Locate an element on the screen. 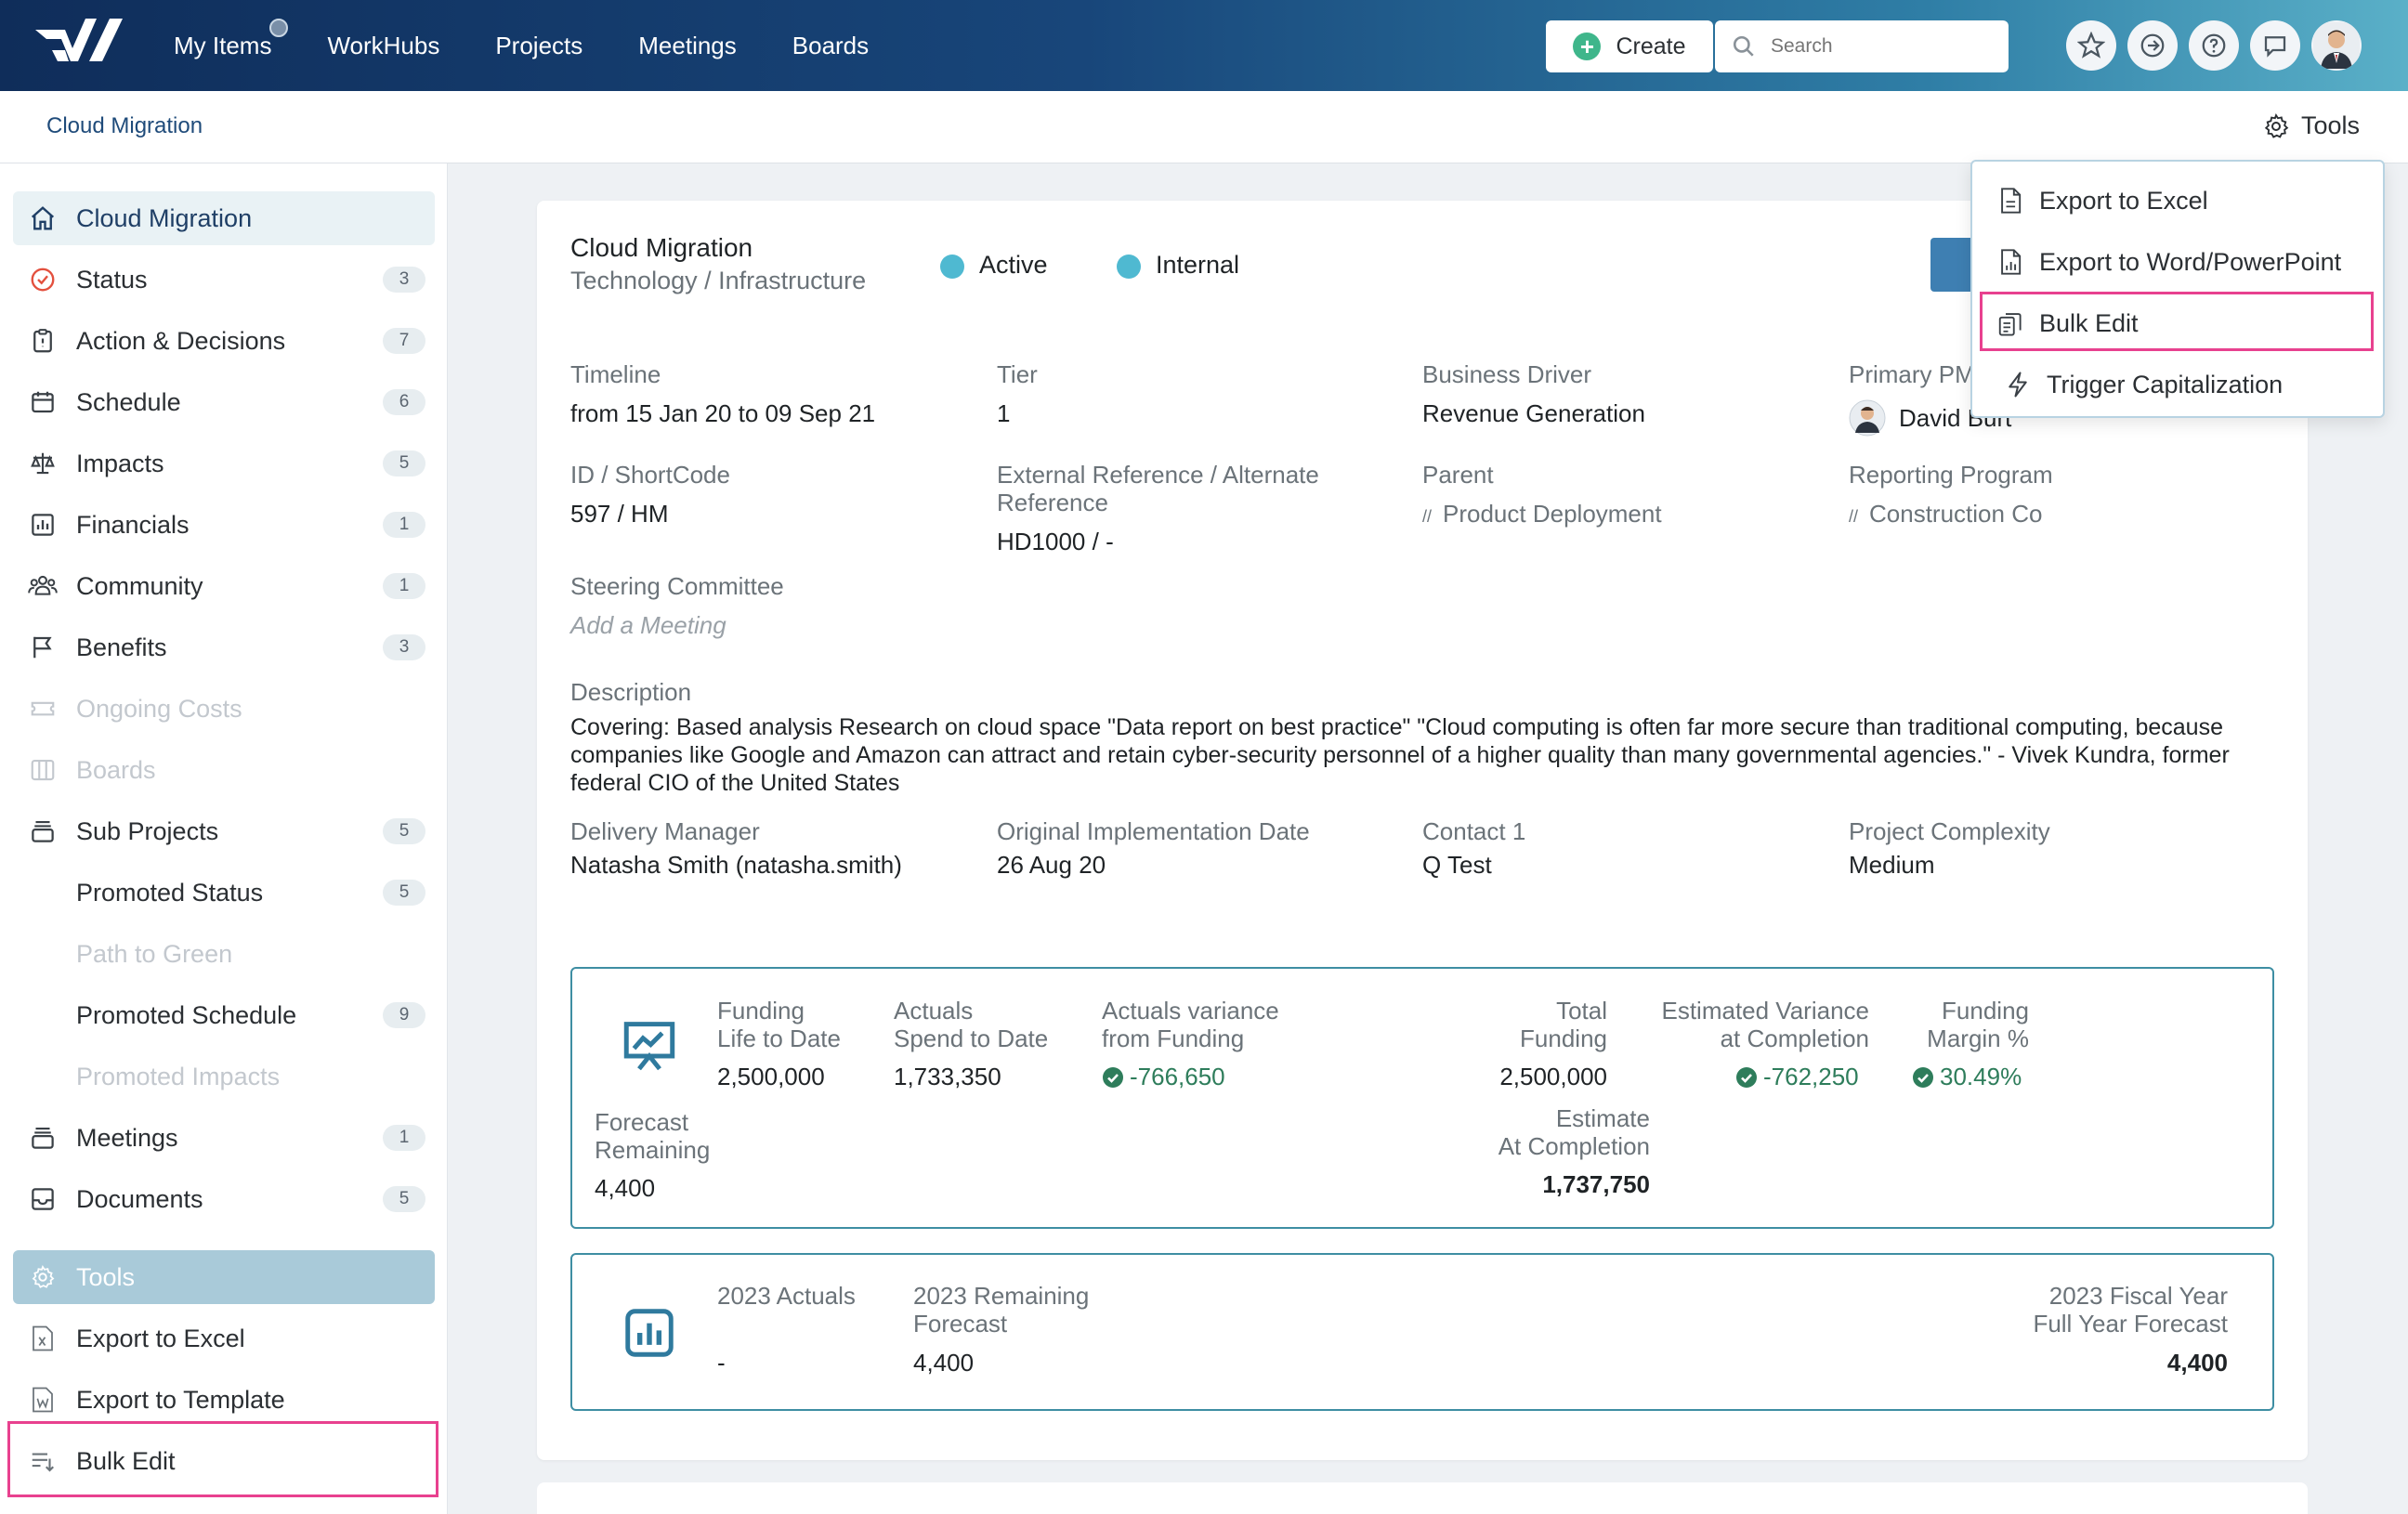 The width and height of the screenshot is (2408, 1514). sidebar-item-label: Boards is located at coordinates (116, 769).